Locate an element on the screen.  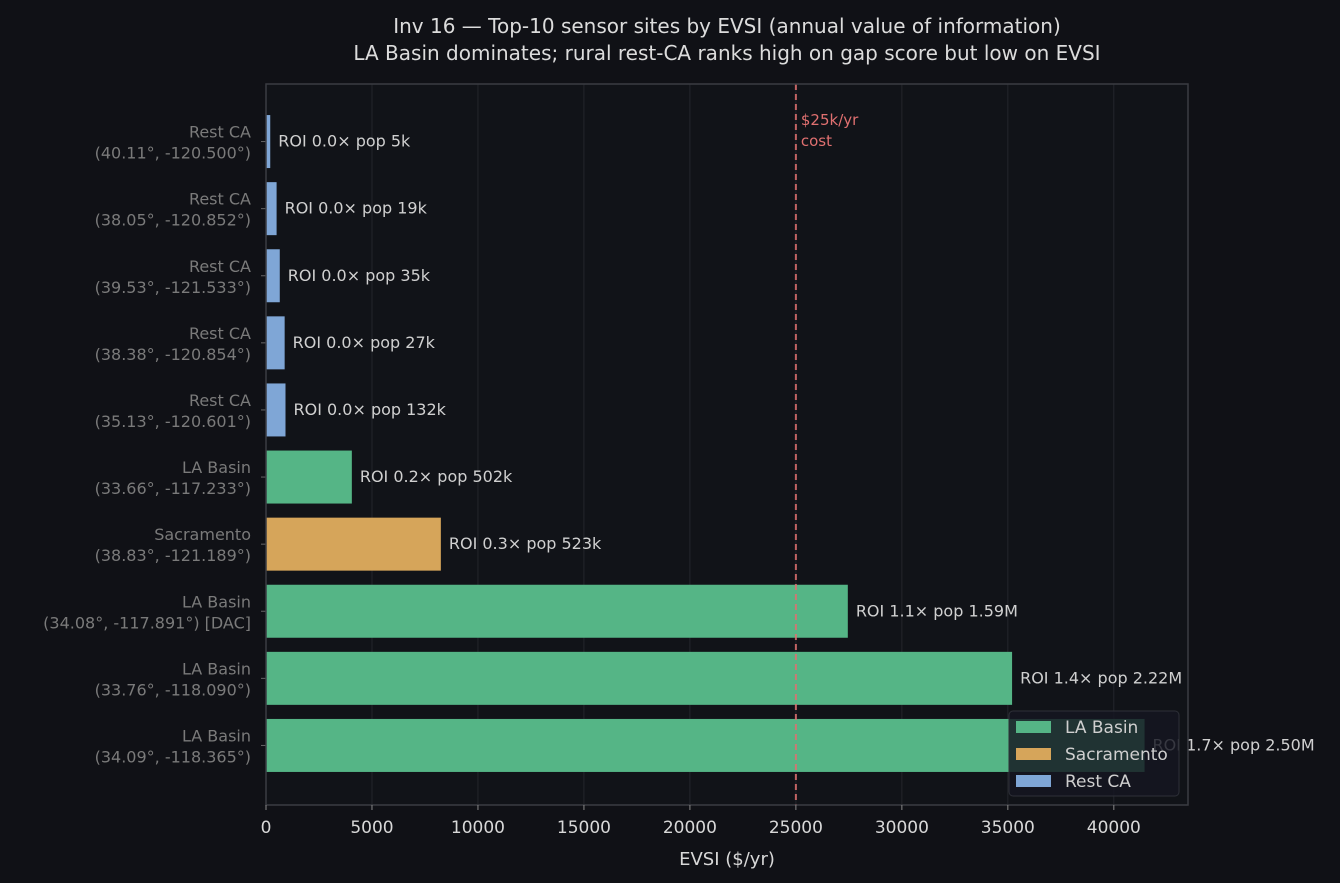
x-tick-label: 25000 is located at coordinates (796, 828).